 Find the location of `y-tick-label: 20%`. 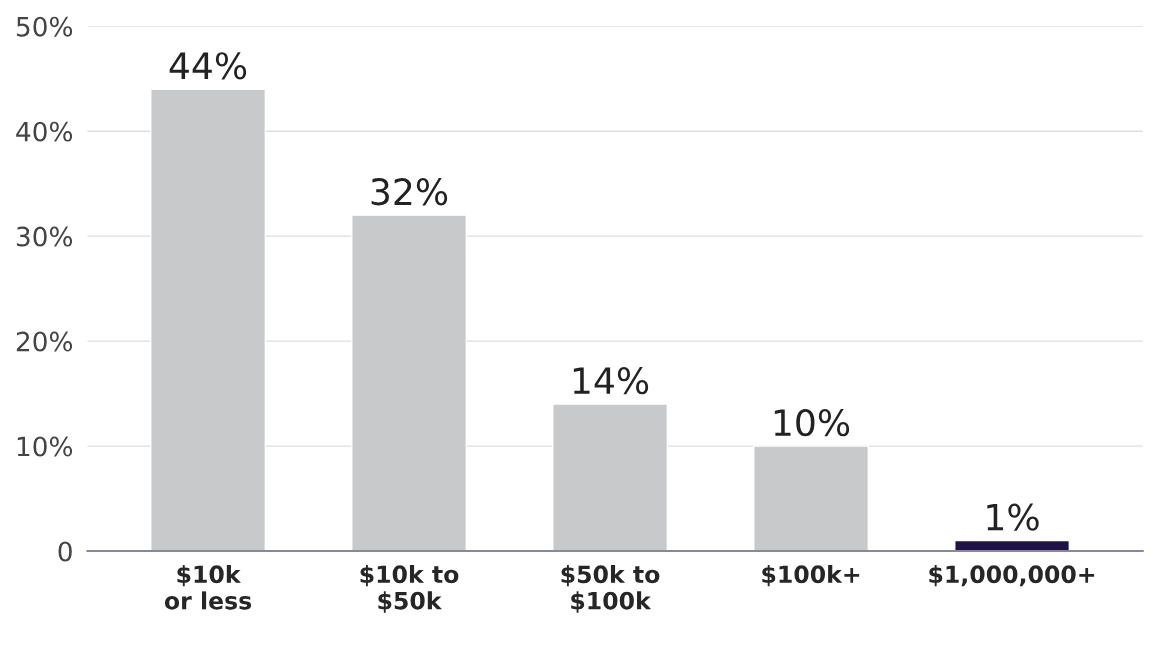

y-tick-label: 20% is located at coordinates (44, 341).